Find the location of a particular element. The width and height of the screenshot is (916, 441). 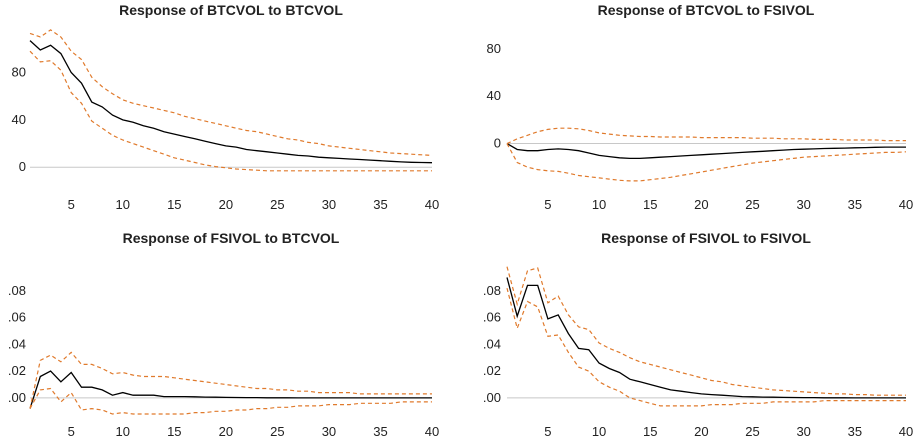

chart-title: Response of BTCVOL to FSIVOL is located at coordinates (706, 10).